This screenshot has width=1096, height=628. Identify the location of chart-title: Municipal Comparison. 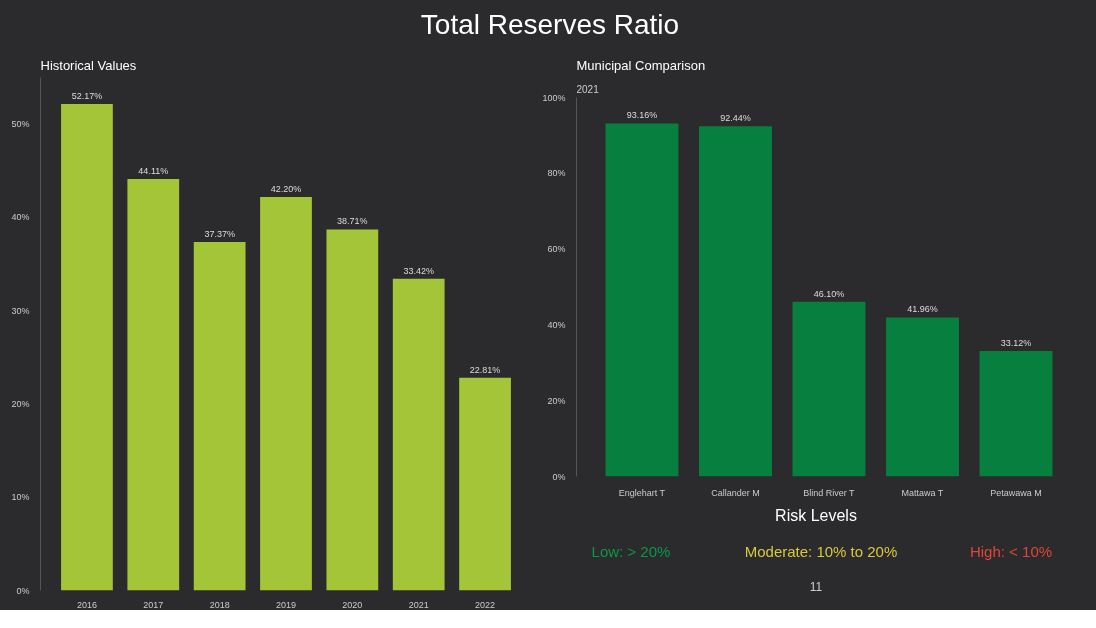
(641, 65).